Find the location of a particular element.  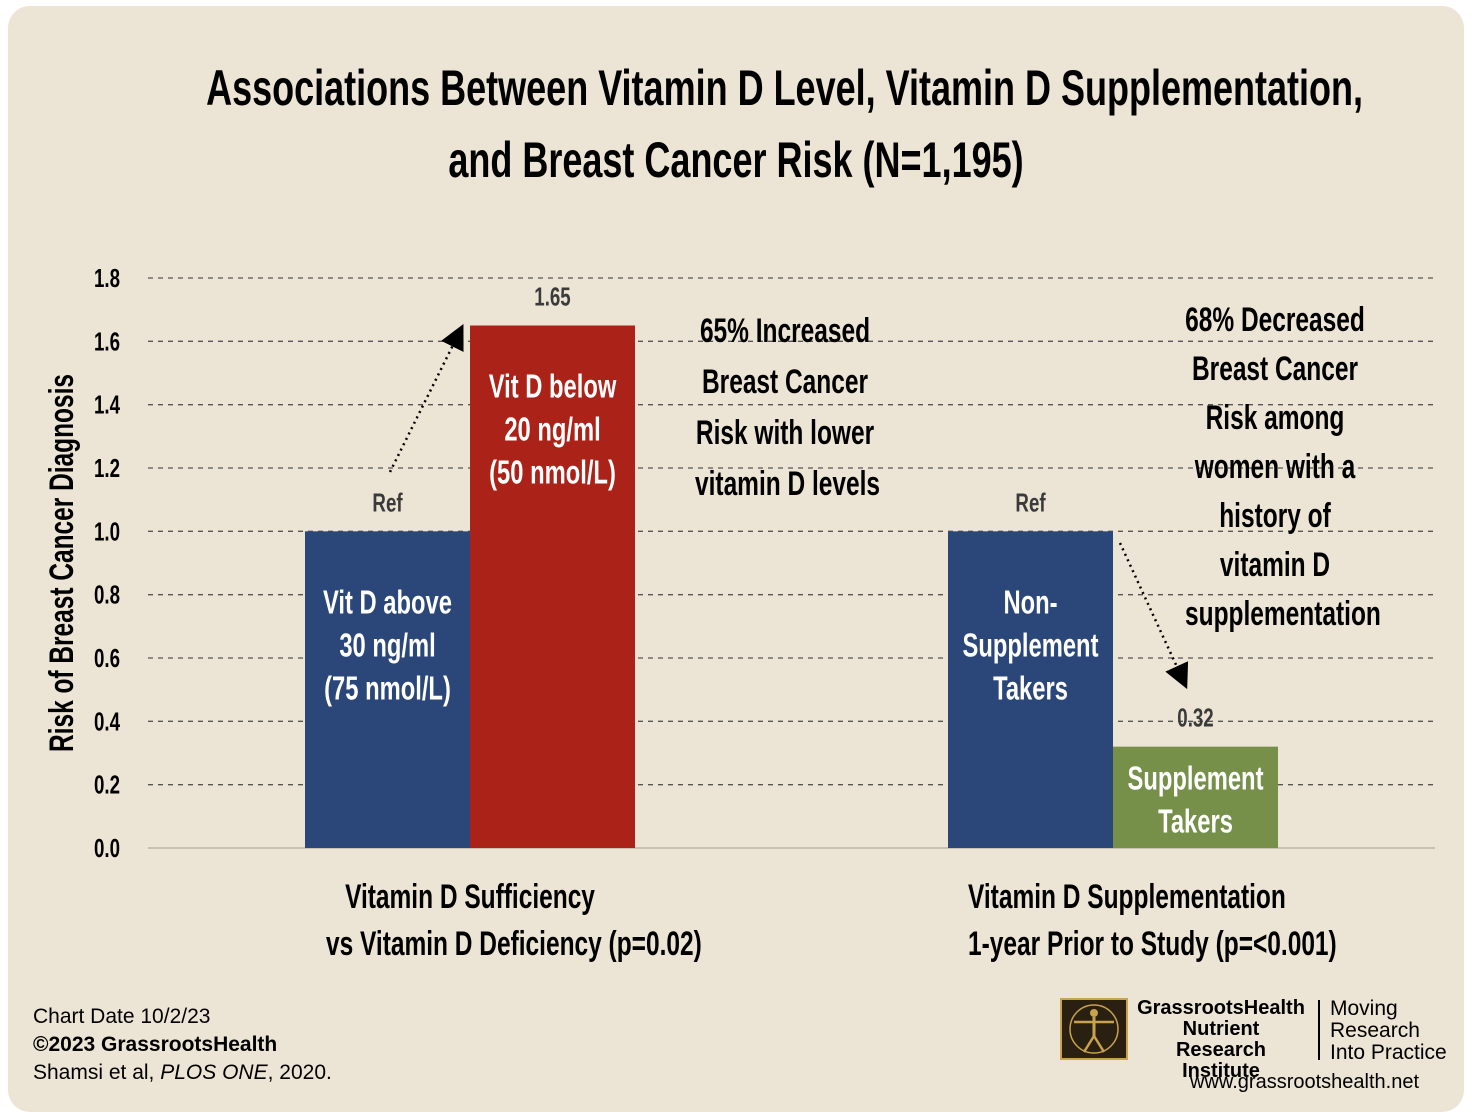

annotation-line: history of is located at coordinates (1275, 516).